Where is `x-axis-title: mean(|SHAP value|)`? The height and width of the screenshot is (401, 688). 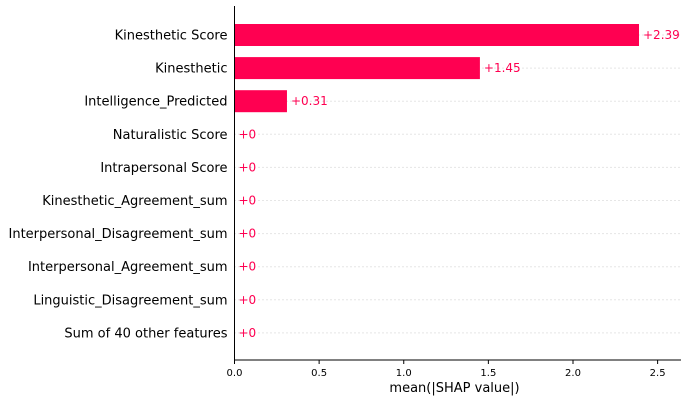
x-axis-title: mean(|SHAP value|) is located at coordinates (454, 388).